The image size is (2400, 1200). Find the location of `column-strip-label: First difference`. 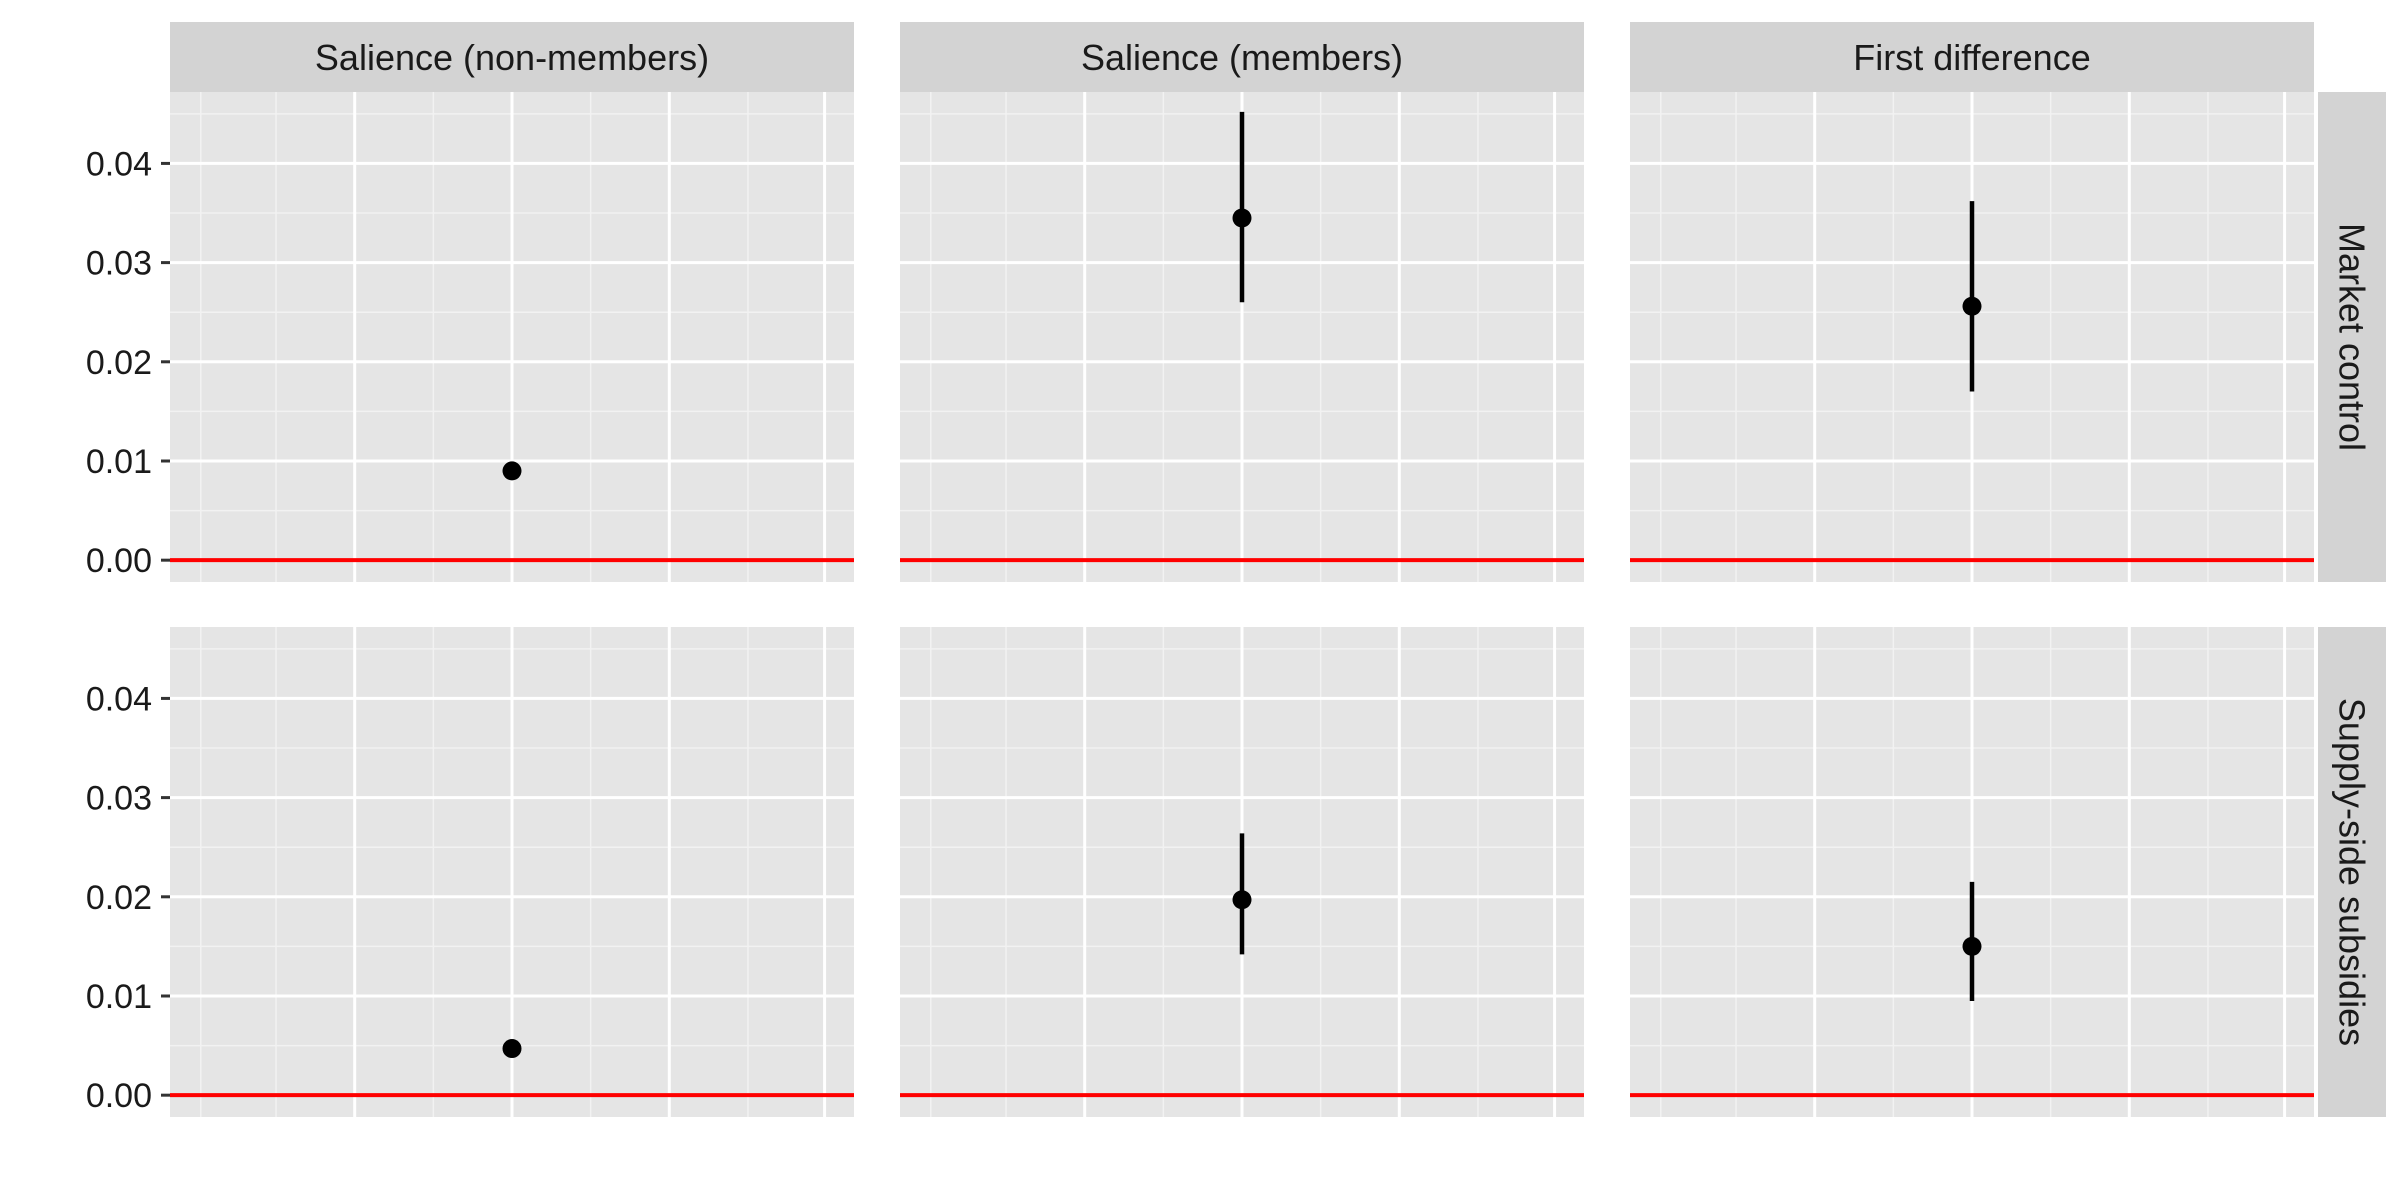

column-strip-label: First difference is located at coordinates (1971, 57).